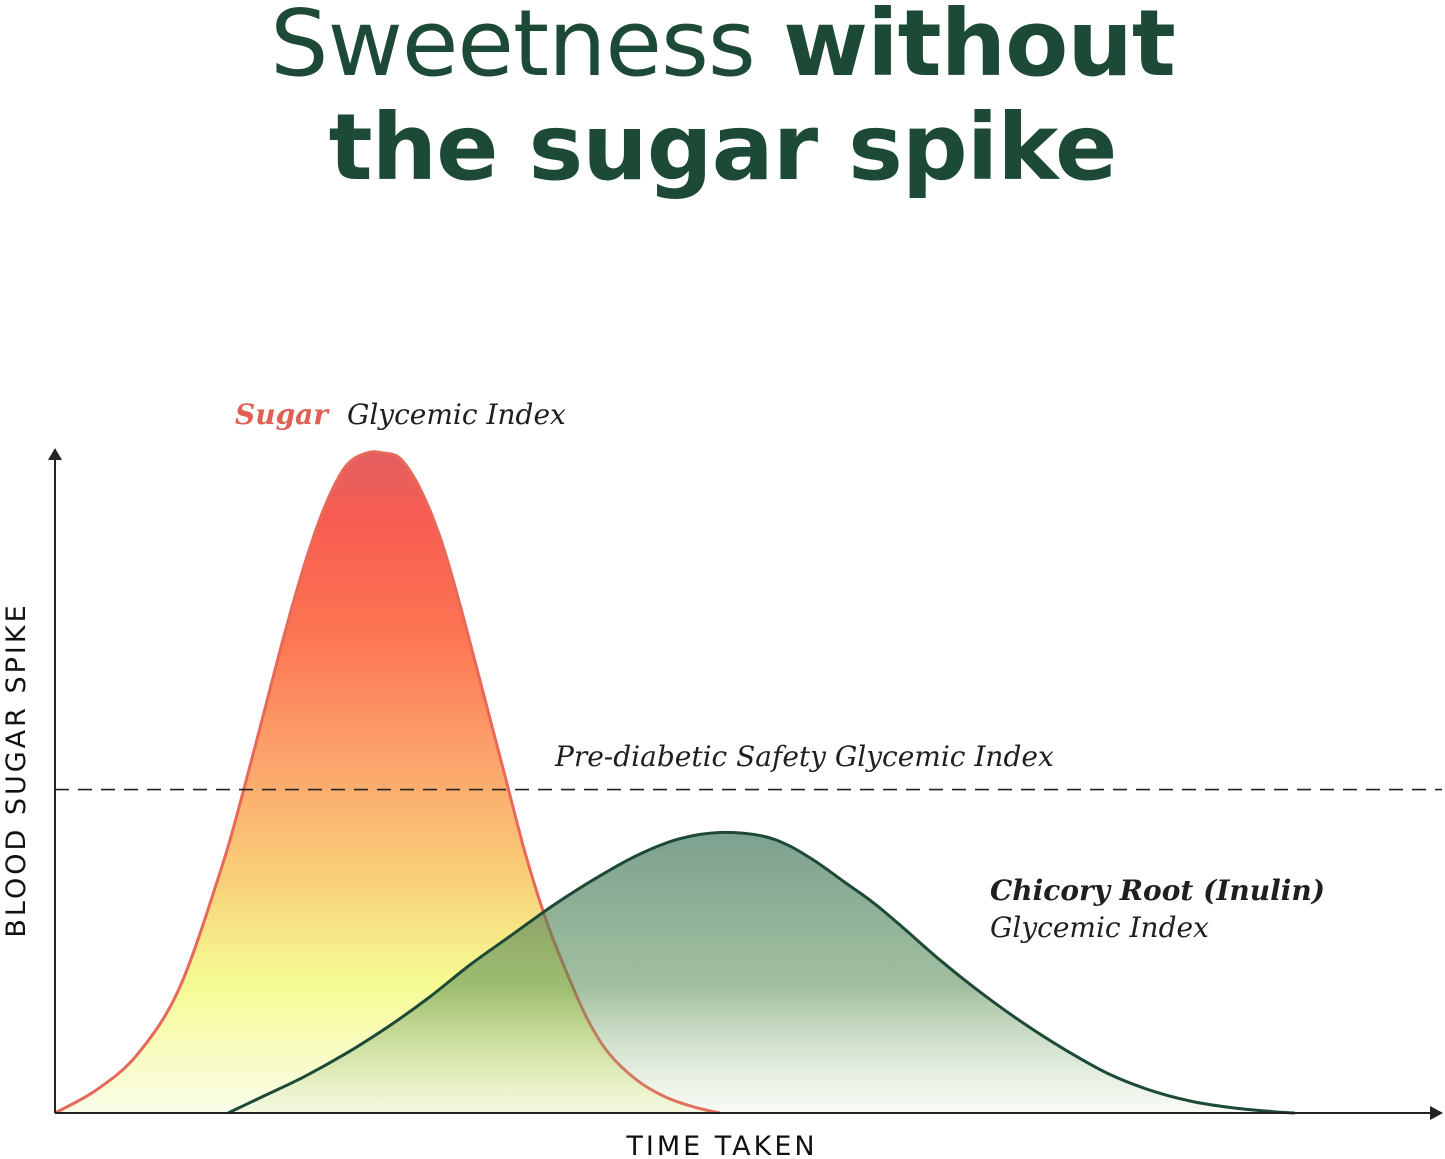 This screenshot has height=1159, width=1445. I want to click on title-part-without: without, so click(979, 48).